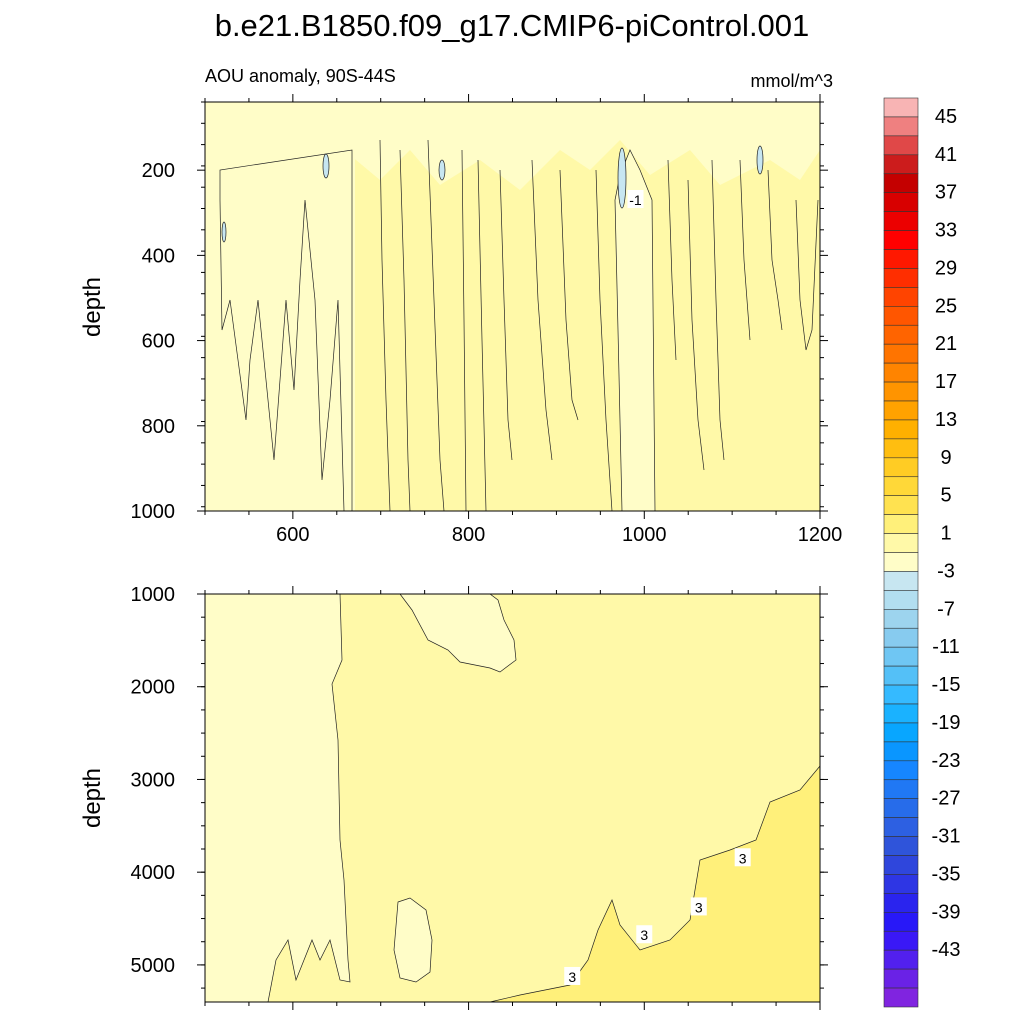 Image resolution: width=1024 pixels, height=1024 pixels. What do you see at coordinates (158, 427) in the screenshot?
I see `y-tick-label: 800` at bounding box center [158, 427].